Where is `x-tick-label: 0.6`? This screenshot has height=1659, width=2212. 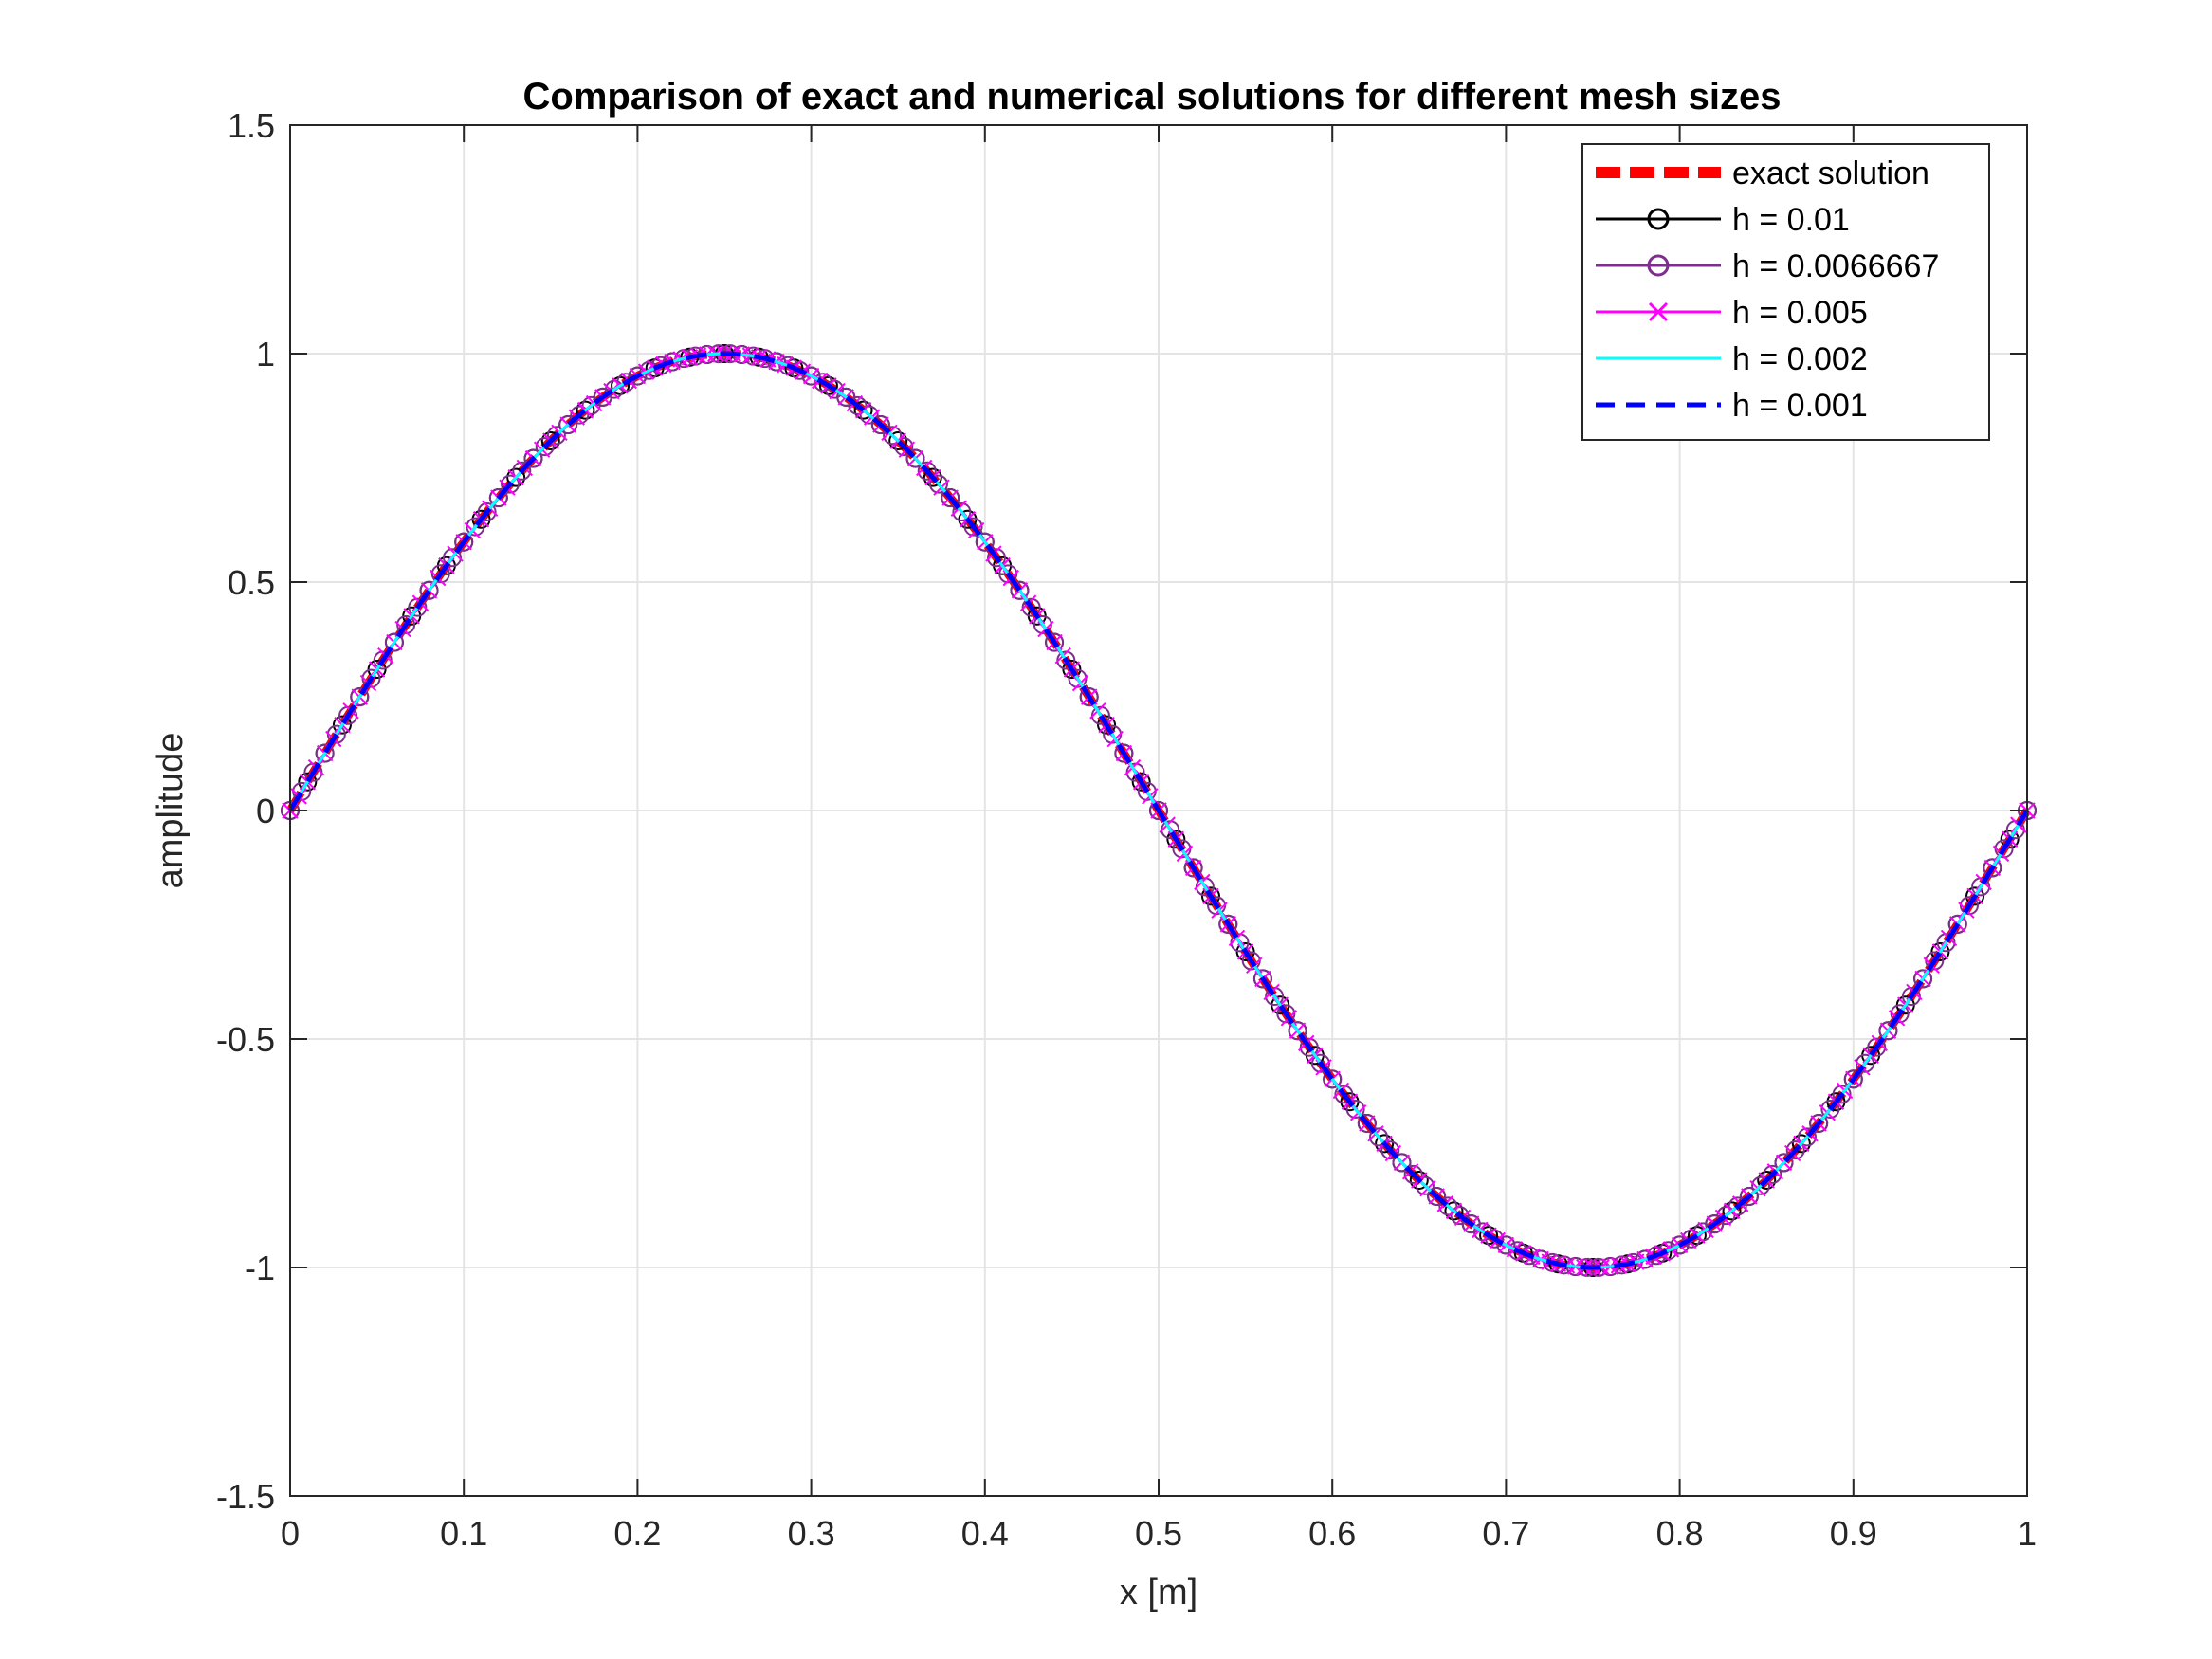
x-tick-label: 0.6 is located at coordinates (1332, 1533).